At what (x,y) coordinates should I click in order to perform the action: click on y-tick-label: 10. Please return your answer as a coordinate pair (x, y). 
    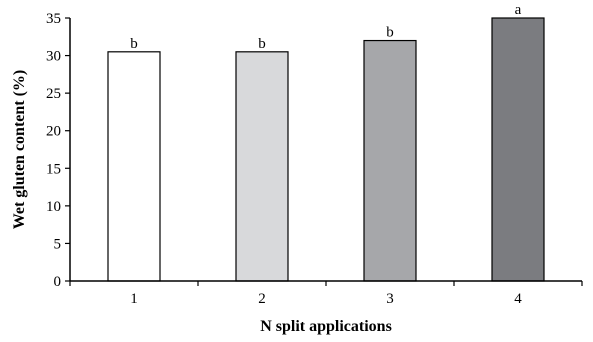
    Looking at the image, I should click on (53, 207).